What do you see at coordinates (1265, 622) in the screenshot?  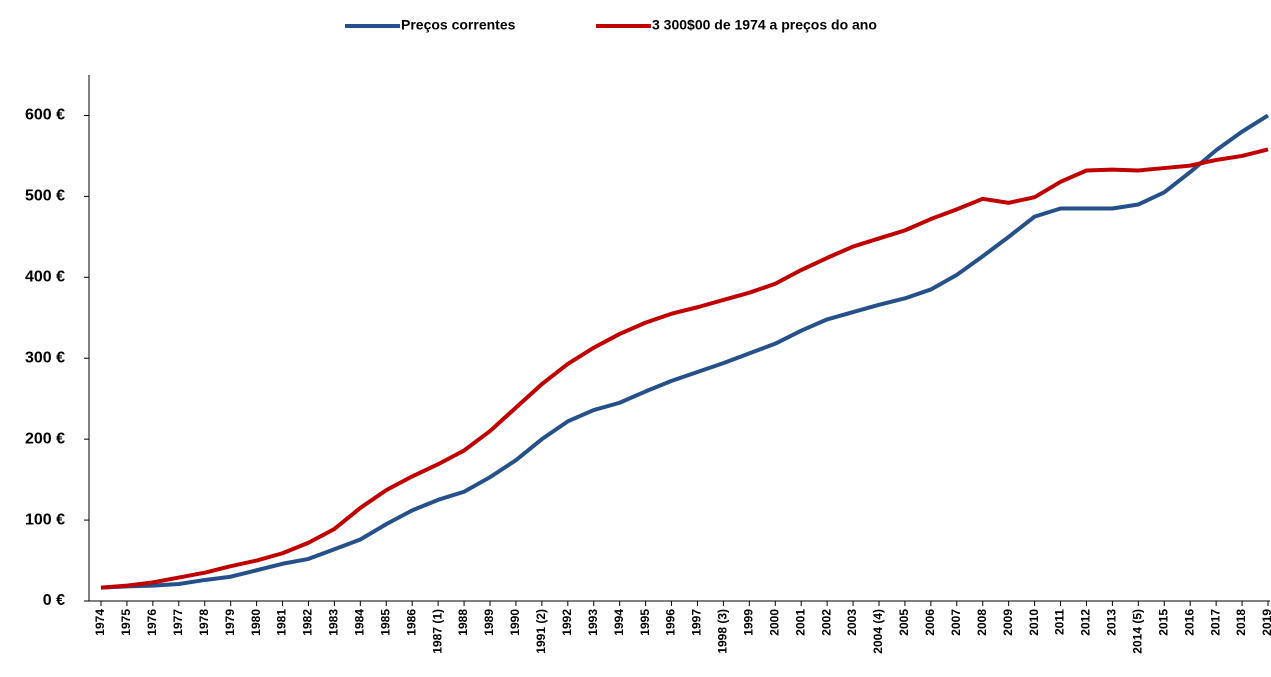 I see `x-tick-label: 2019` at bounding box center [1265, 622].